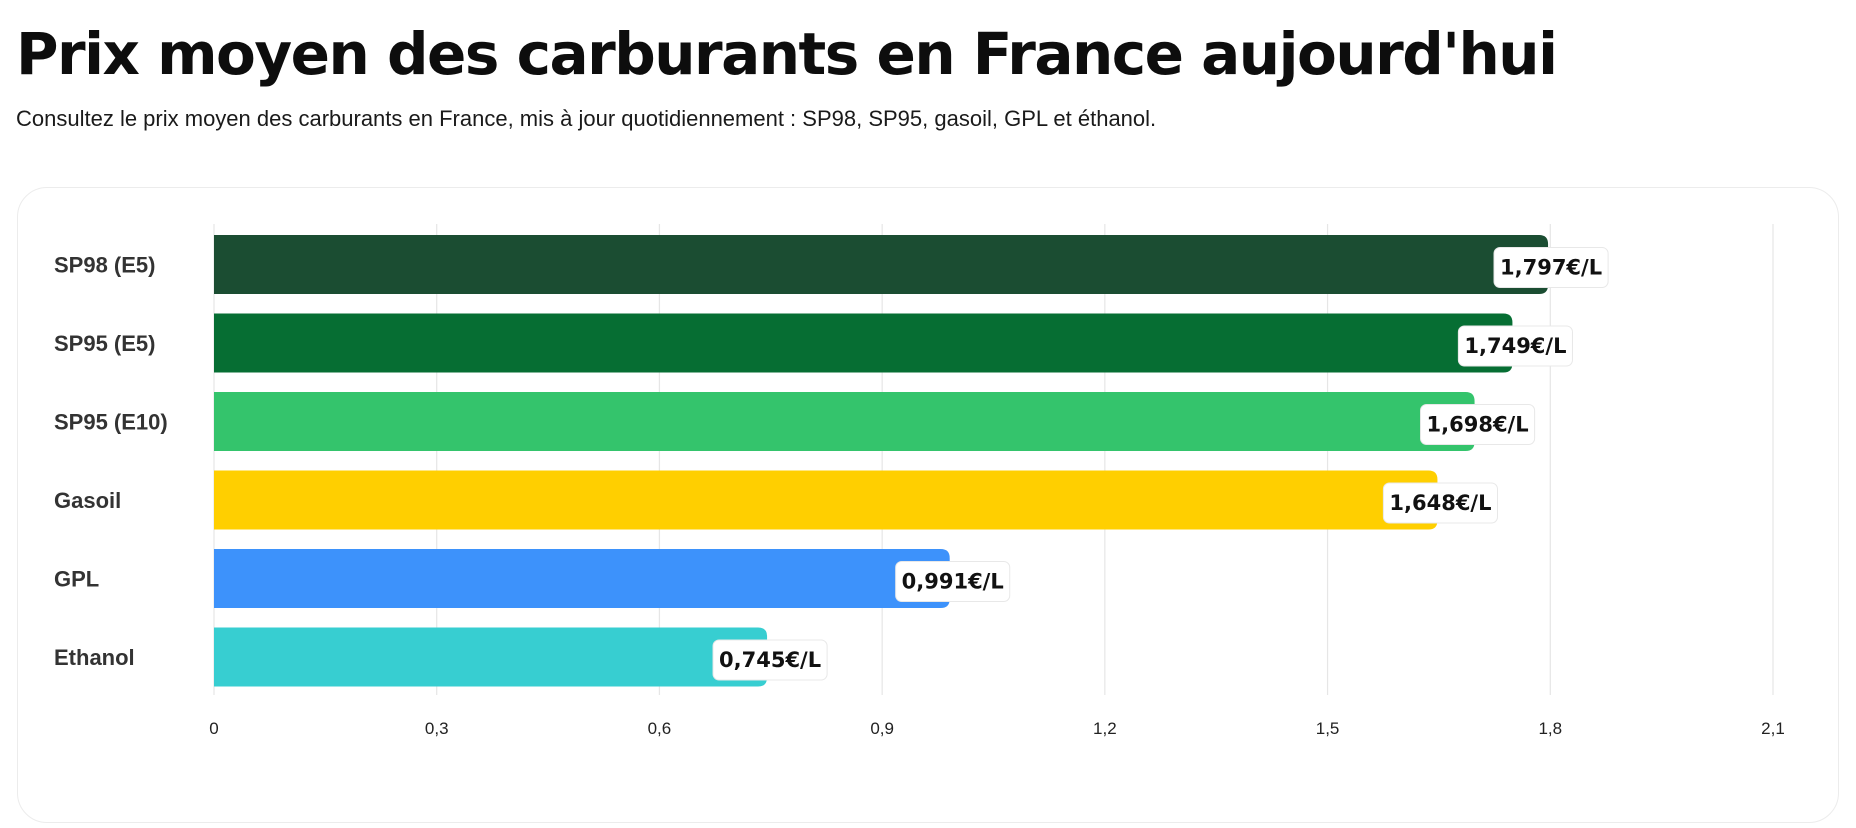  I want to click on category-label: Ethanol, so click(94, 657).